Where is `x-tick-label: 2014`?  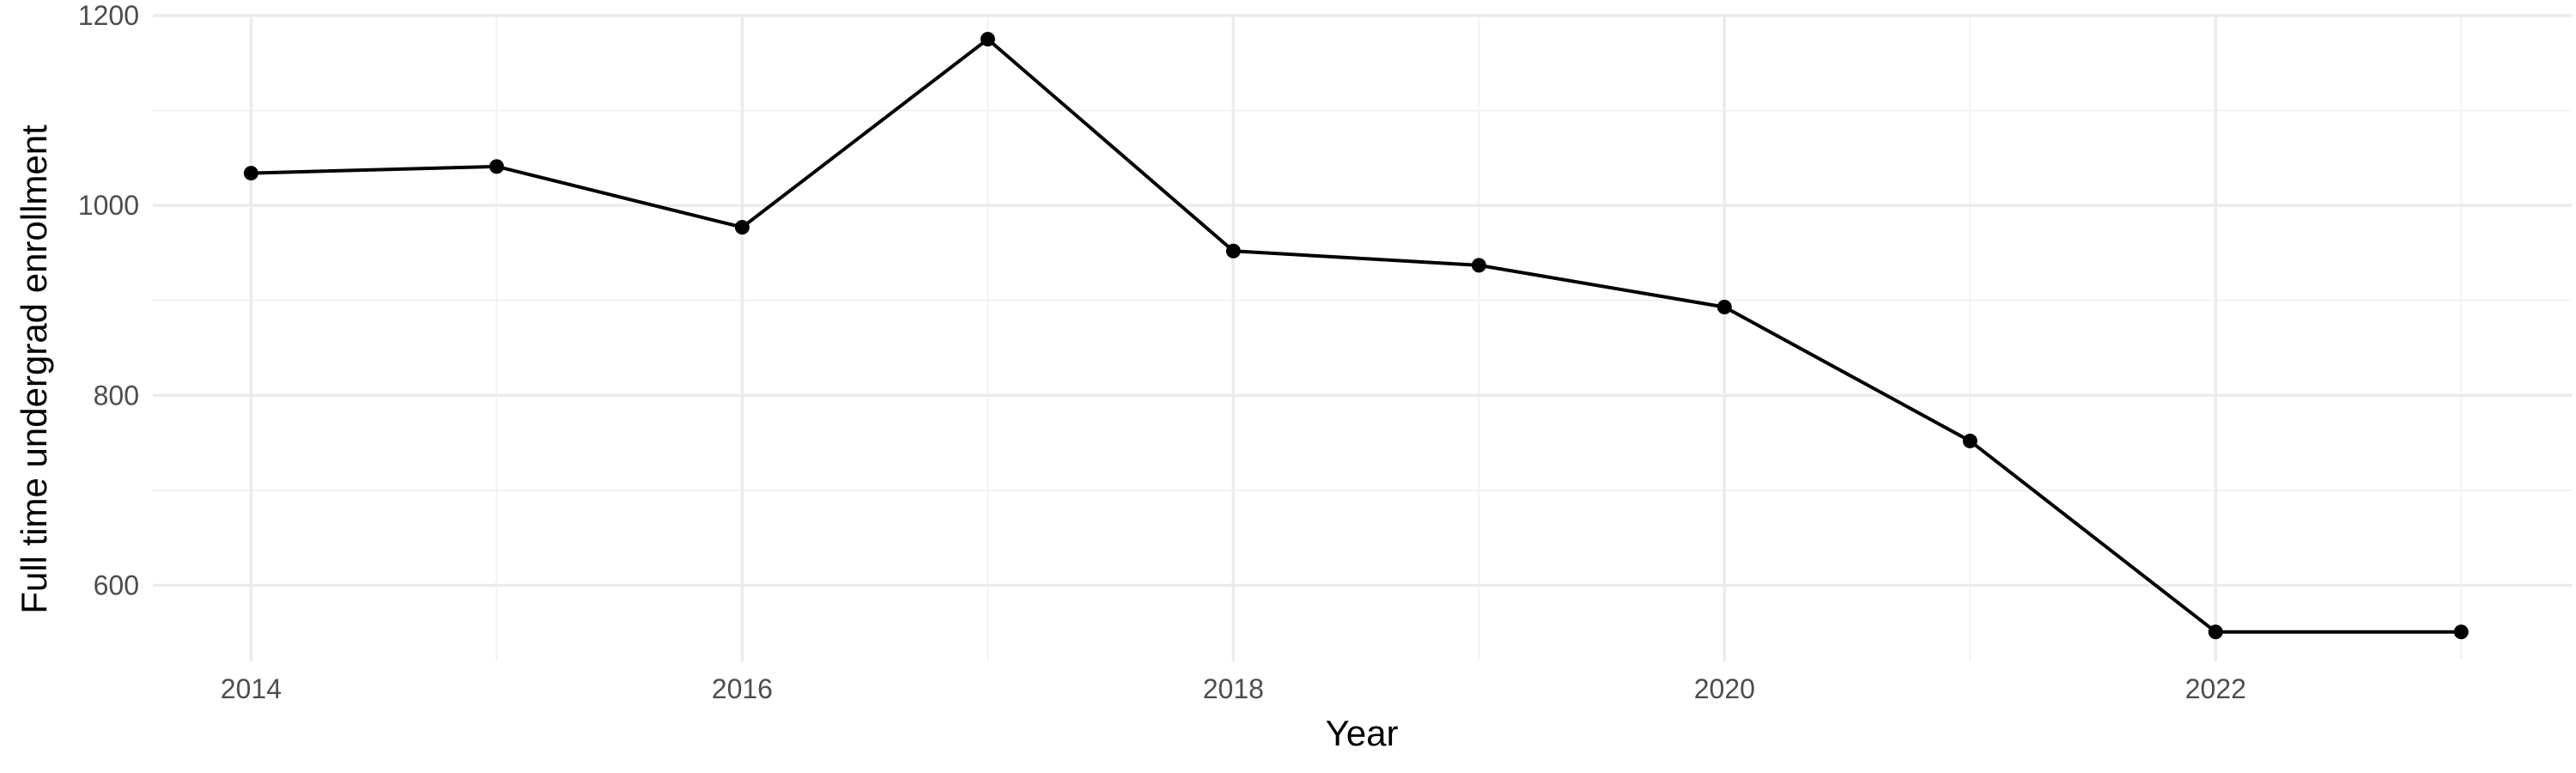
x-tick-label: 2014 is located at coordinates (251, 688).